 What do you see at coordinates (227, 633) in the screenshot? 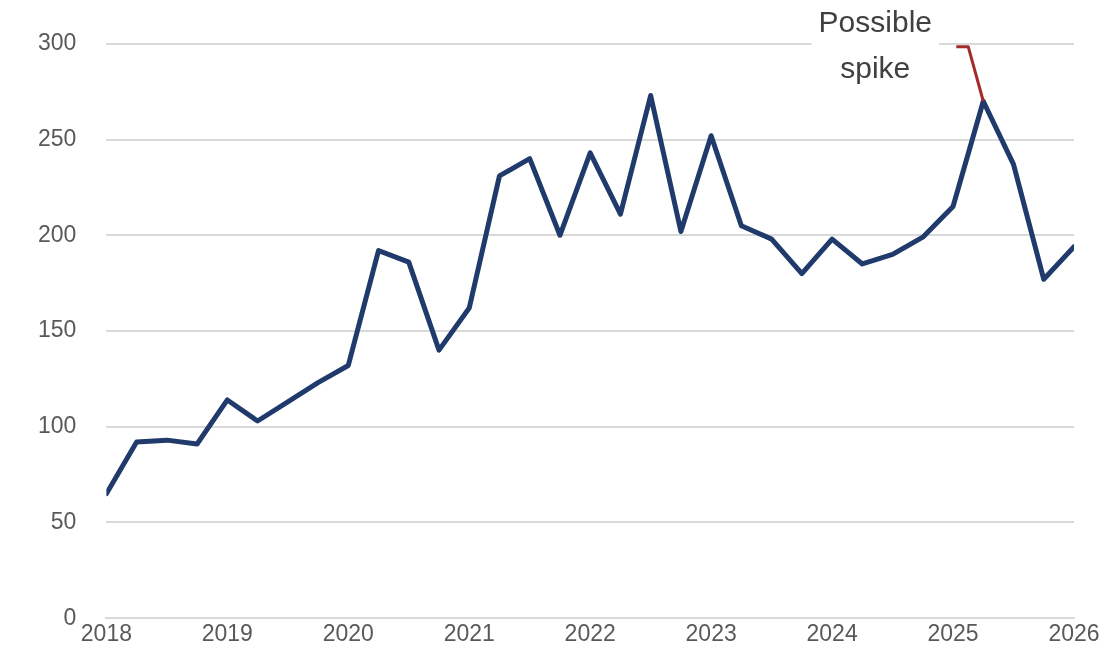
I see `x-tick-label: 2019` at bounding box center [227, 633].